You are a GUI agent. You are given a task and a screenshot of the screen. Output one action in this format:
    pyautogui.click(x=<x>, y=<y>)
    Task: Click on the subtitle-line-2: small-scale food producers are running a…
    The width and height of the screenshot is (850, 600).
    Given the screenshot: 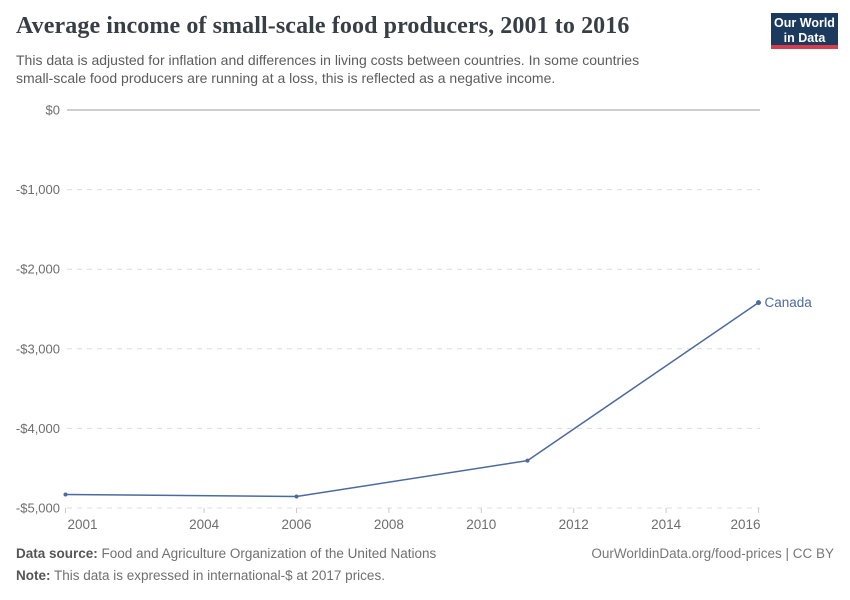 What is the action you would take?
    pyautogui.click(x=286, y=78)
    